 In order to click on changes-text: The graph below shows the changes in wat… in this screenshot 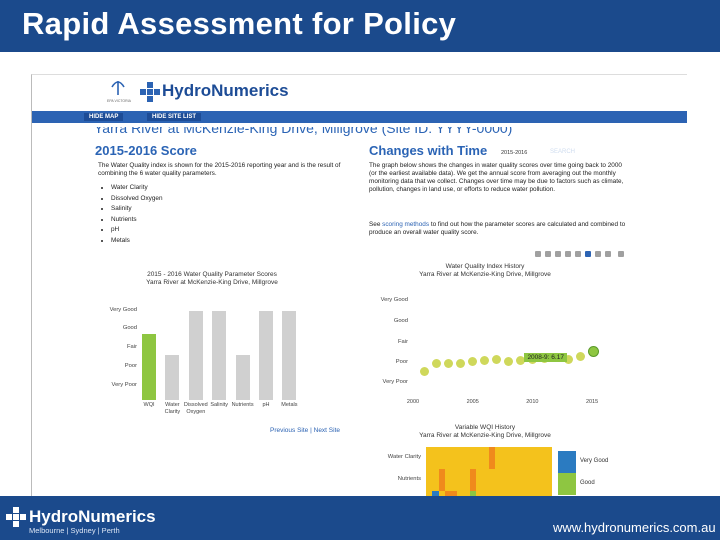, I will do `click(496, 178)`.